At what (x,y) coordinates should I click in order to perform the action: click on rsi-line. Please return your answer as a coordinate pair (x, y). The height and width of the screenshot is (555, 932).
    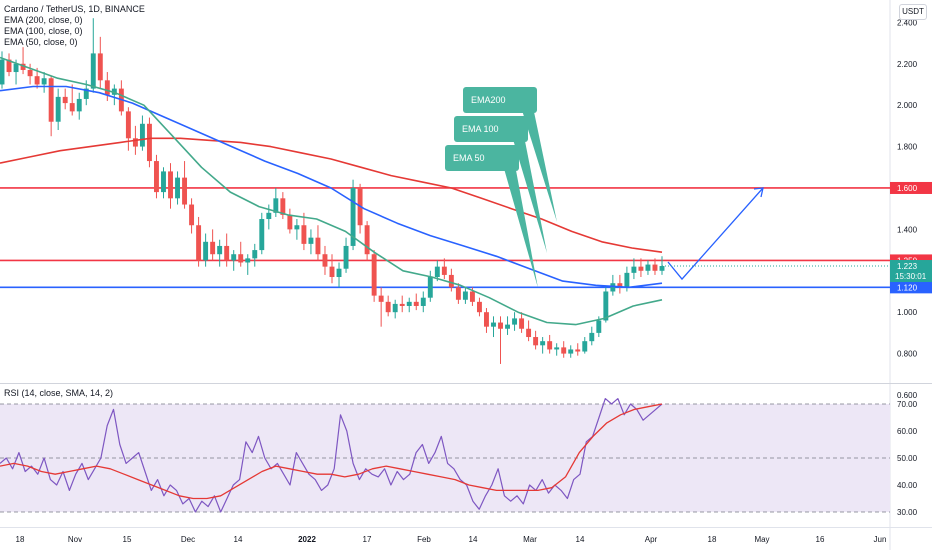
    Looking at the image, I should click on (331, 455).